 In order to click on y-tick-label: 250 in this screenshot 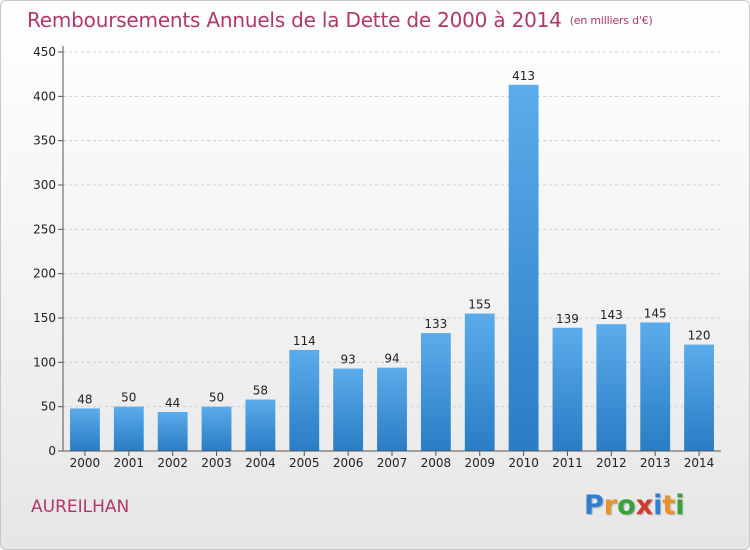, I will do `click(44, 229)`.